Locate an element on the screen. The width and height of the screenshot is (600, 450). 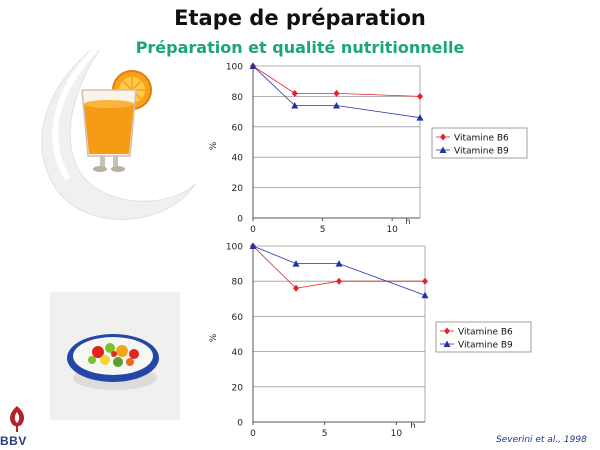
orange-juice-illustration is located at coordinates (118, 127).